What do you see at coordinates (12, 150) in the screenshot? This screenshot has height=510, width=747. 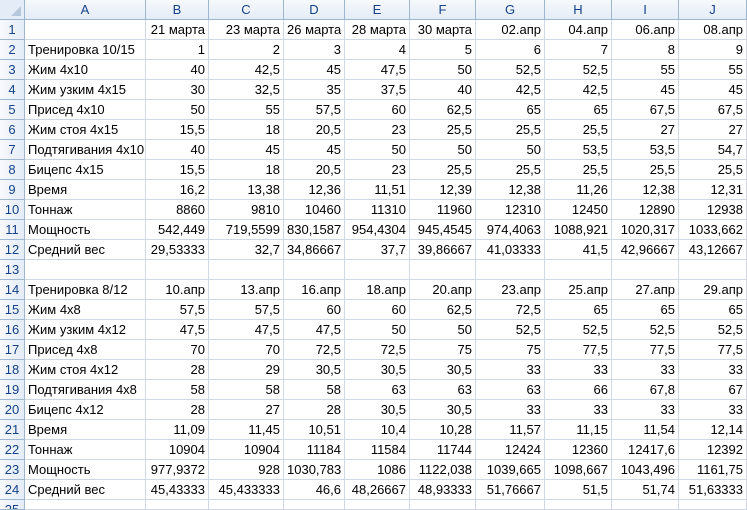 I see `row-header-7: 7` at bounding box center [12, 150].